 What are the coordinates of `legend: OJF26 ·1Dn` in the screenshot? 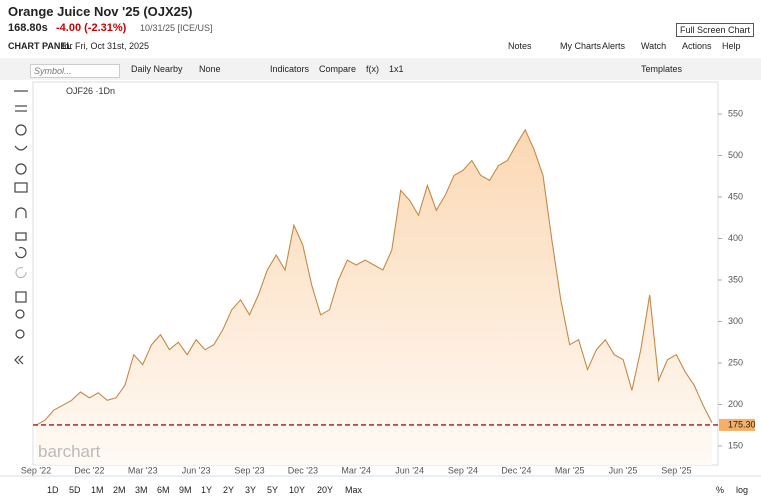 It's located at (91, 91).